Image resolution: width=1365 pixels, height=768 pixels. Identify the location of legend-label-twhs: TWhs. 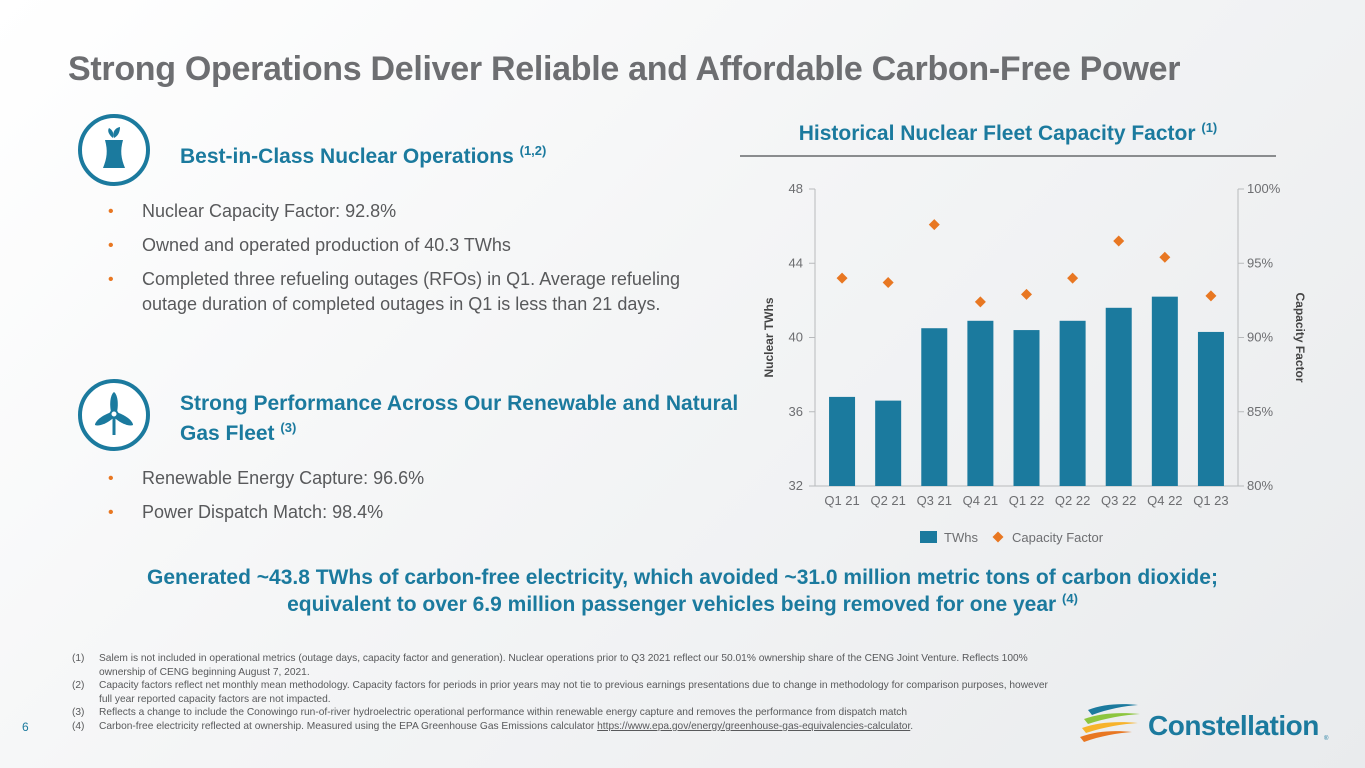
(961, 537).